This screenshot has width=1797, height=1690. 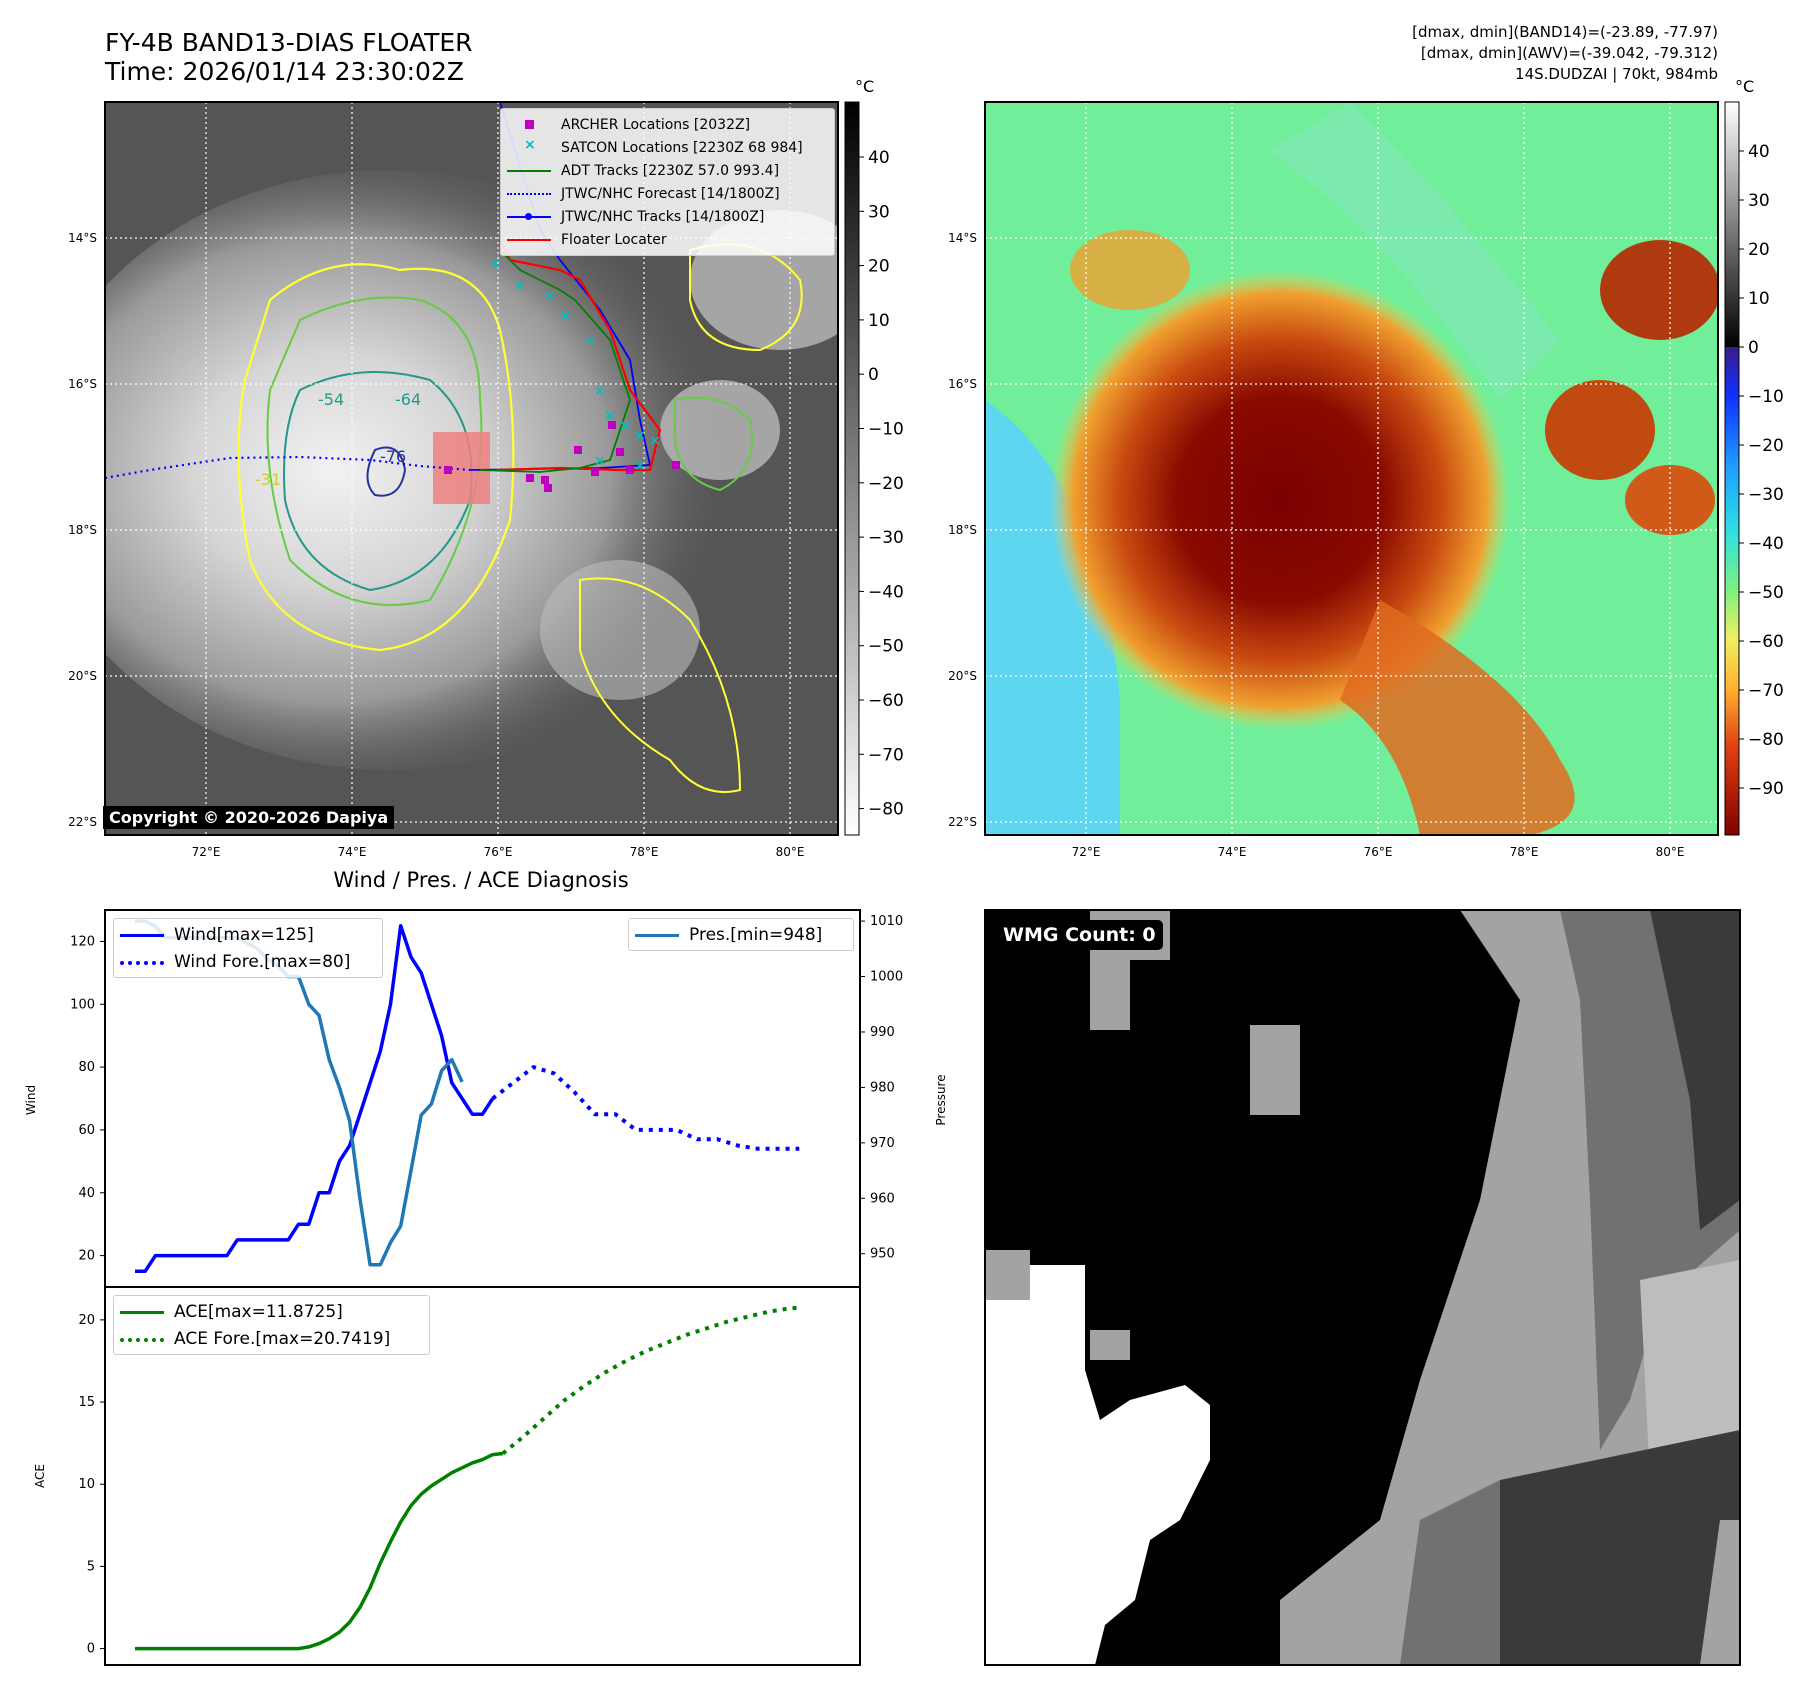 What do you see at coordinates (962, 238) in the screenshot?
I see `awv-lat-label: 14°S` at bounding box center [962, 238].